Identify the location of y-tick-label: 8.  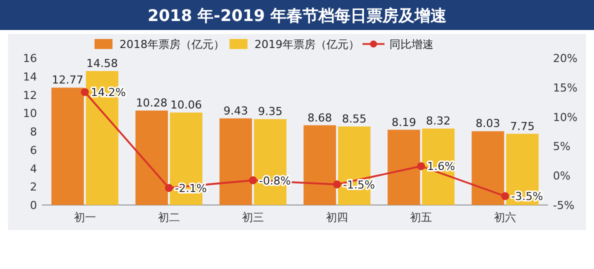
(33, 132).